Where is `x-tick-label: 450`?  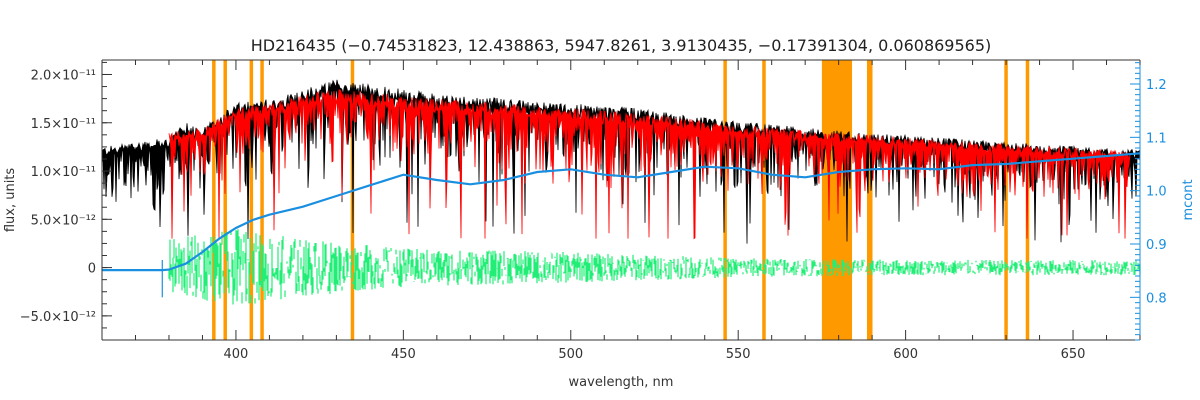 x-tick-label: 450 is located at coordinates (403, 354).